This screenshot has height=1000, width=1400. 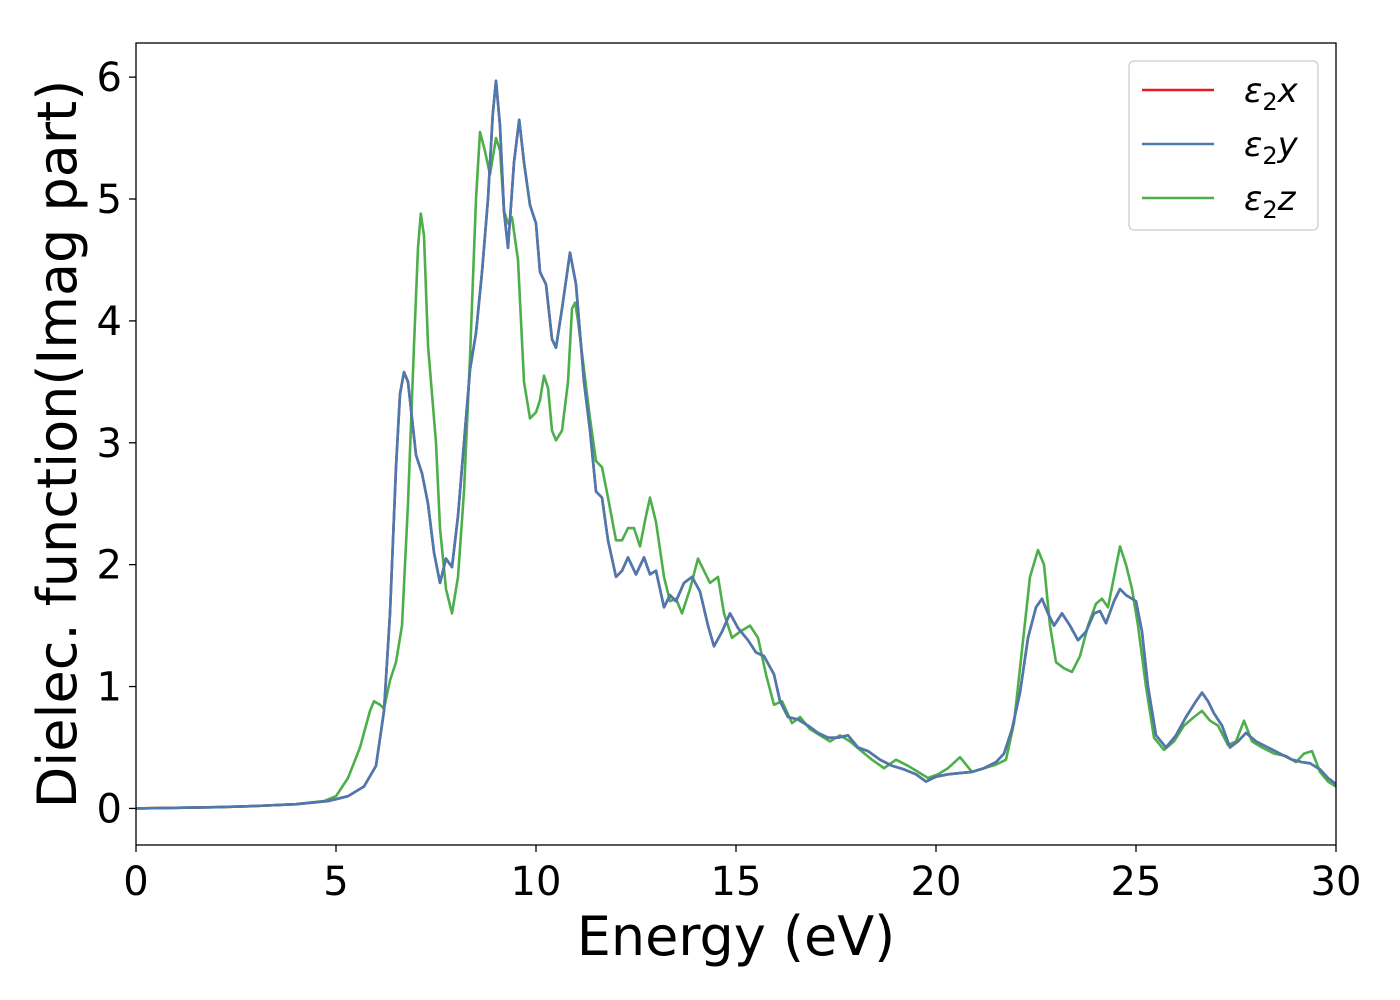 What do you see at coordinates (1271, 147) in the screenshot?
I see `legend-label-y: ε2y` at bounding box center [1271, 147].